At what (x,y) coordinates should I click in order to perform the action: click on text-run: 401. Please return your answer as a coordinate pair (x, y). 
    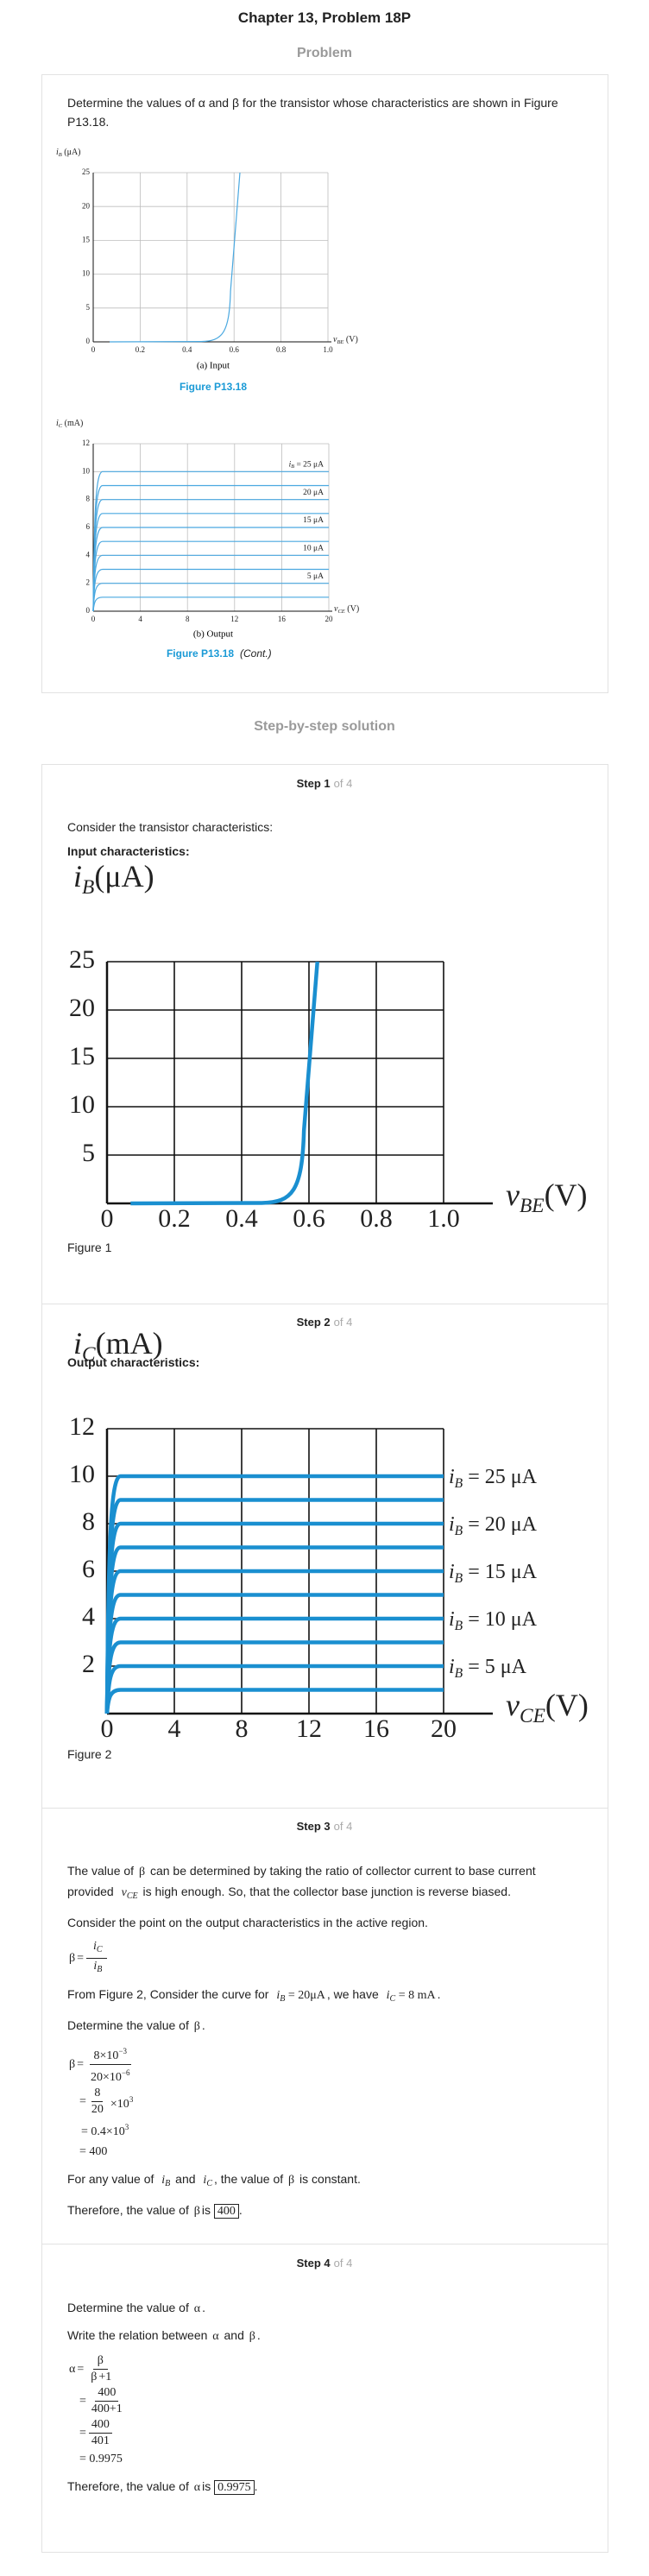
    Looking at the image, I should click on (100, 2440).